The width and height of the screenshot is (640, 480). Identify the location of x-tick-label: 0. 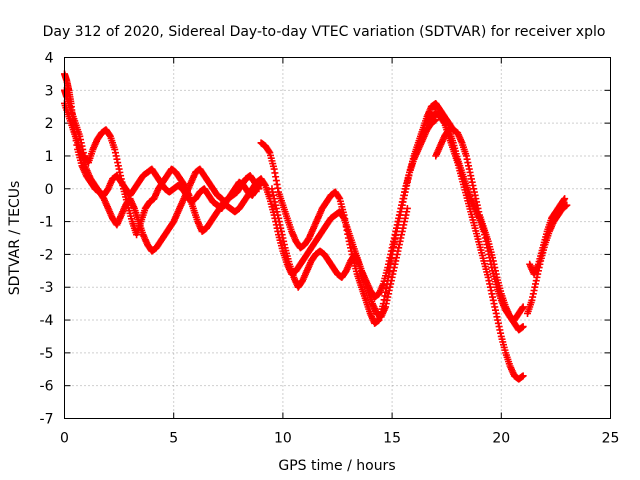
(64, 439).